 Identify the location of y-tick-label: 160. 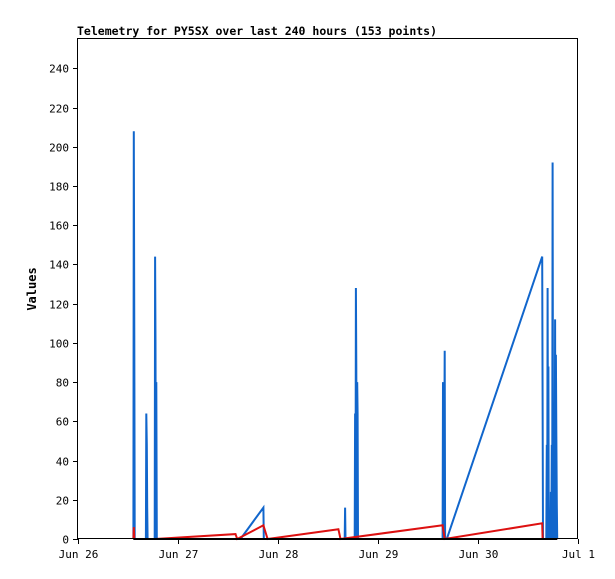
(59, 226).